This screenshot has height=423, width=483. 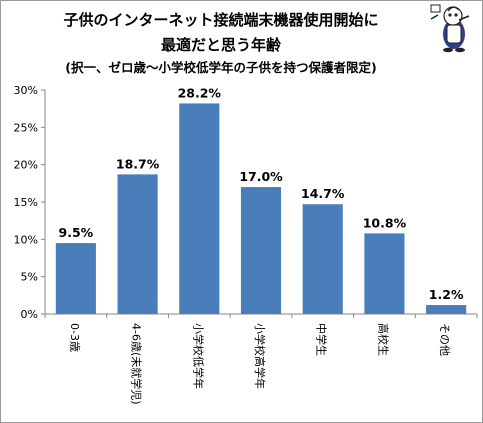 I want to click on category-label: 中学生, so click(x=322, y=339).